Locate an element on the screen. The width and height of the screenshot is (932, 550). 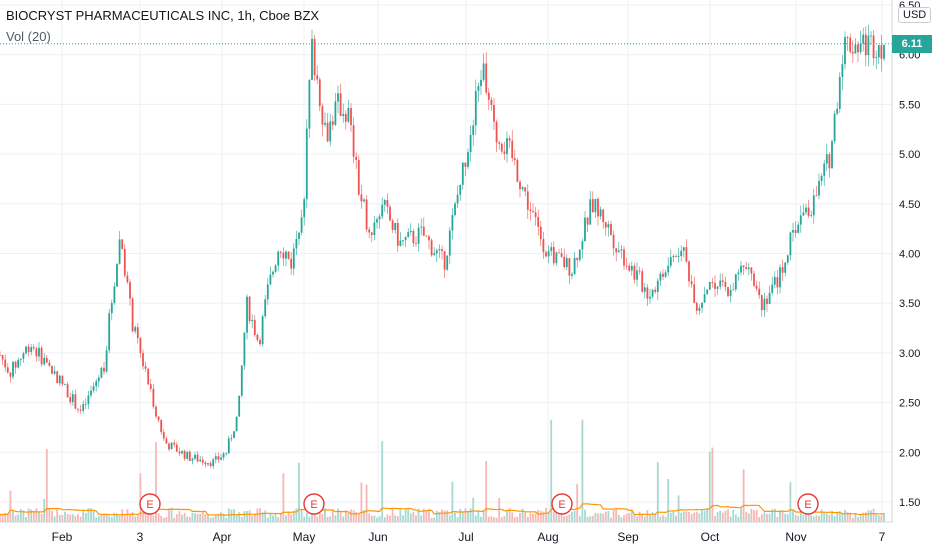
price-tick-label: 5.00 is located at coordinates (909, 155).